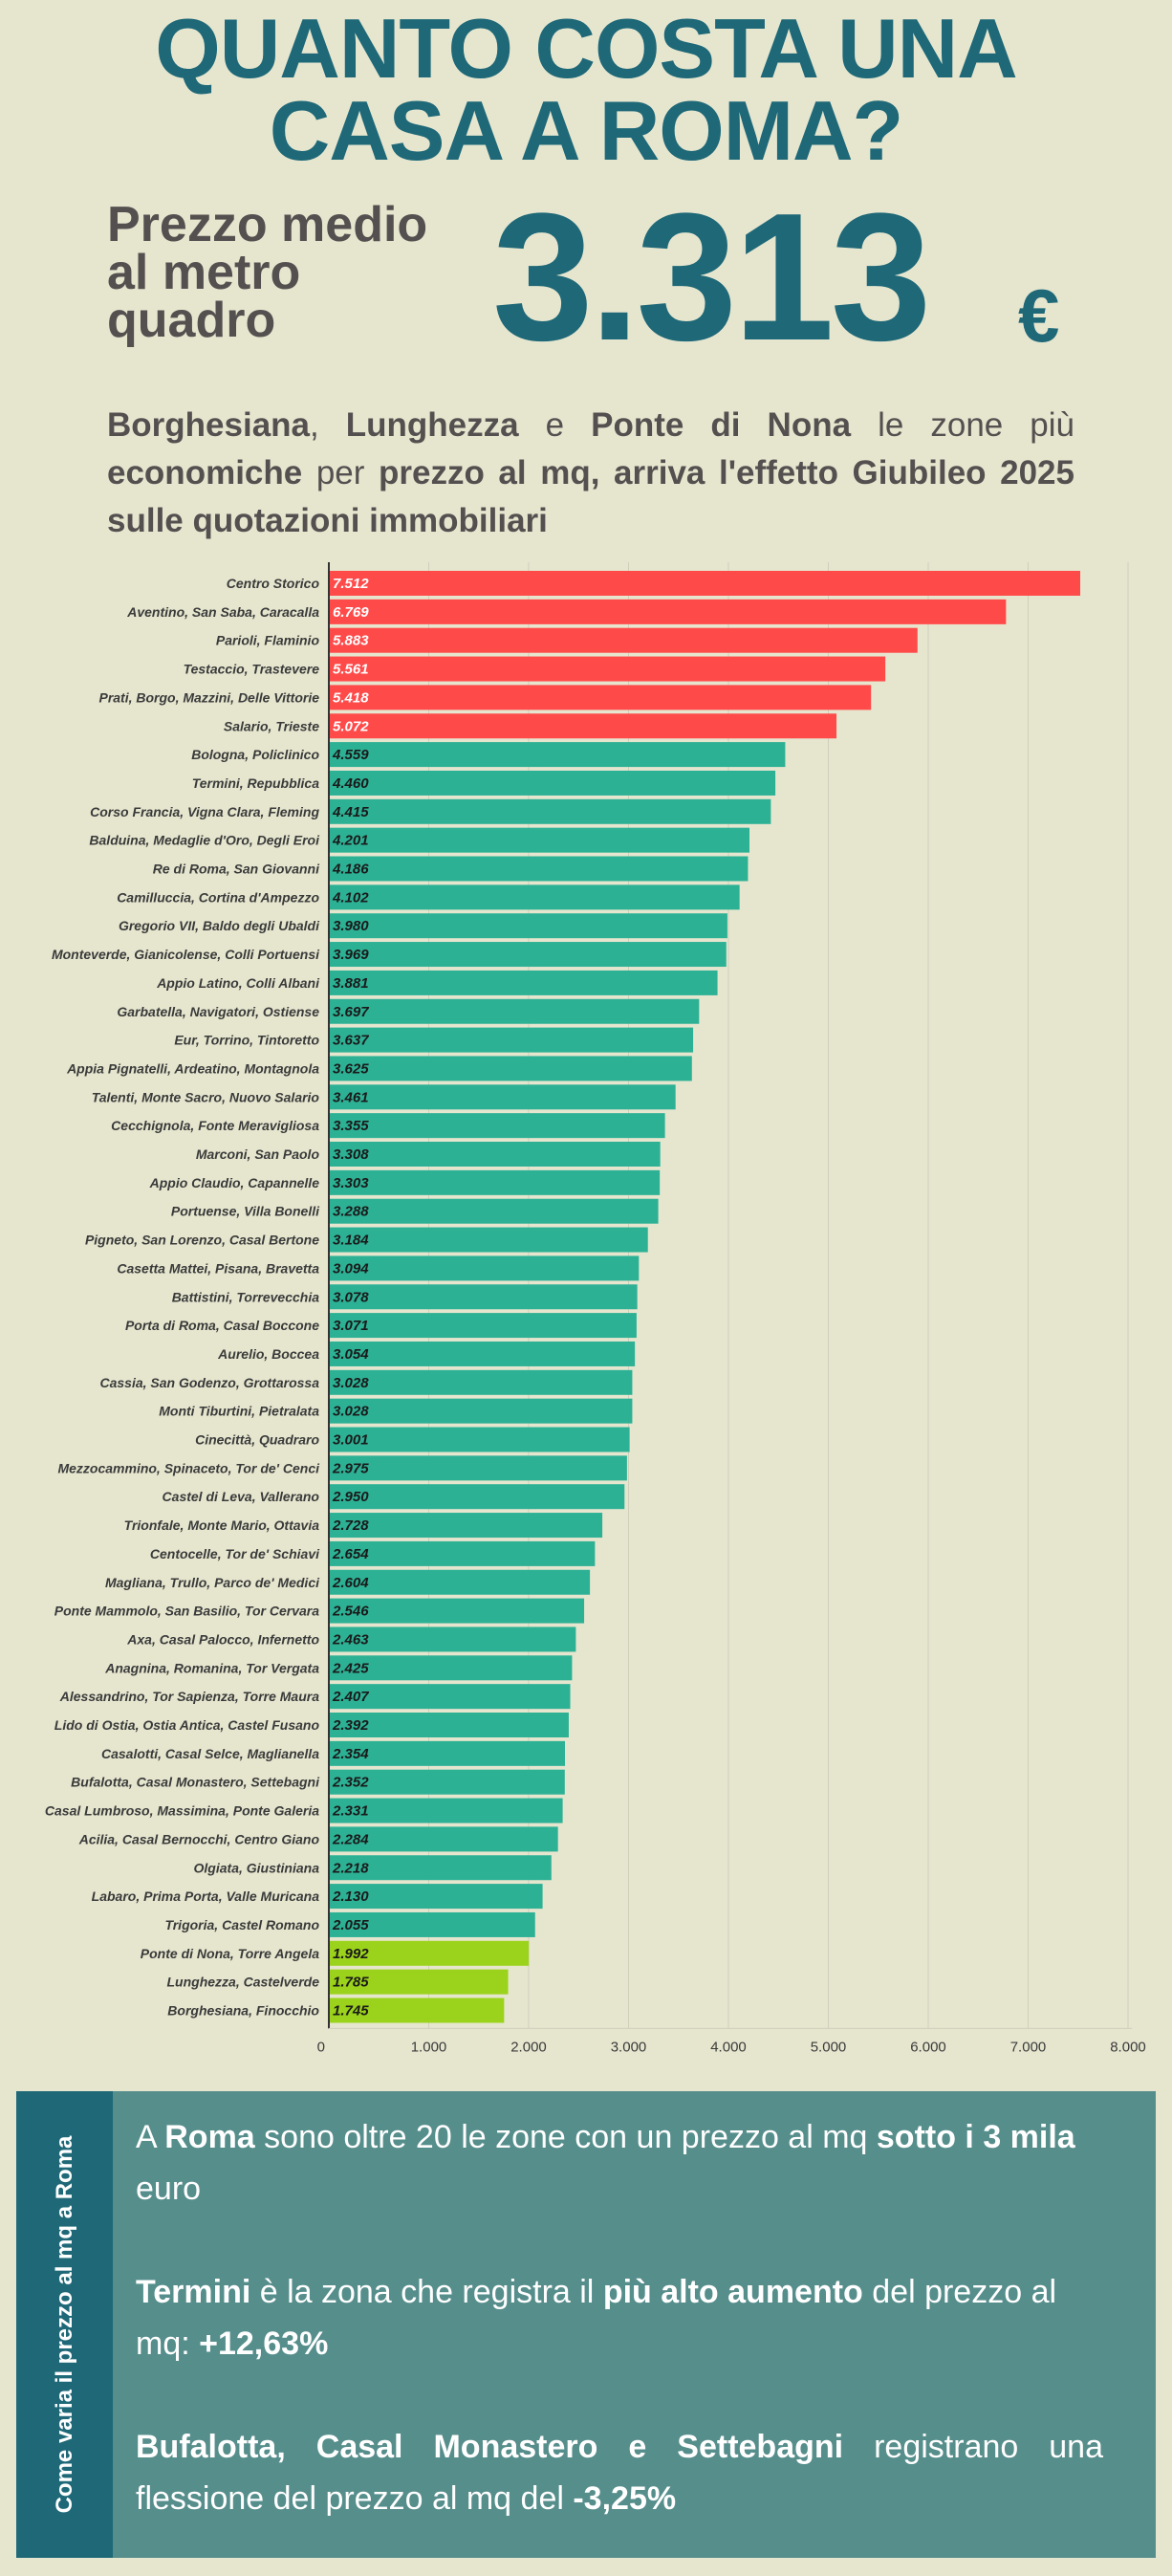 Image resolution: width=1172 pixels, height=2576 pixels. I want to click on category-label: Talenti, Monte Sacro, Nuovo Salario, so click(206, 1096).